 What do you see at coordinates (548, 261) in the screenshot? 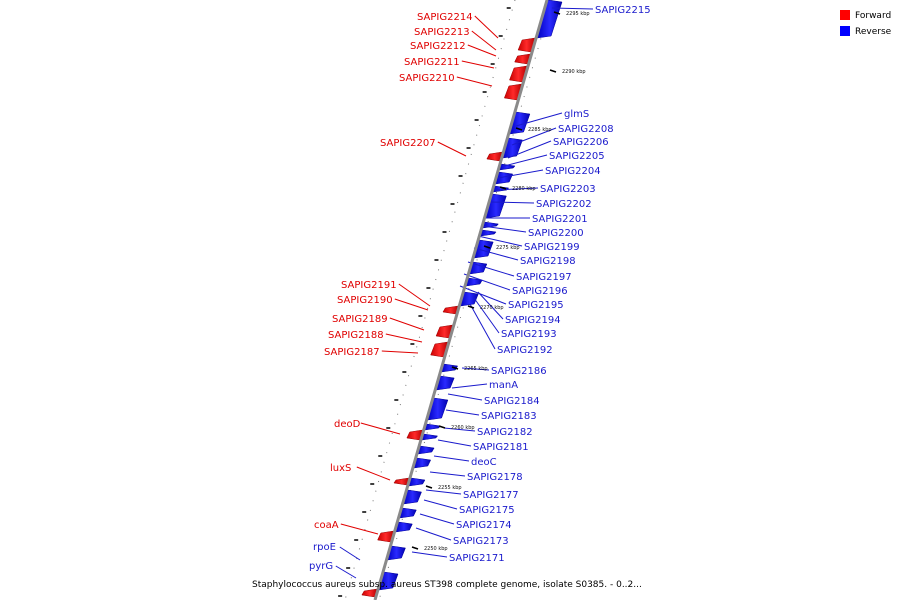
I see `reverse-gene-label: SAPIG2198` at bounding box center [548, 261].